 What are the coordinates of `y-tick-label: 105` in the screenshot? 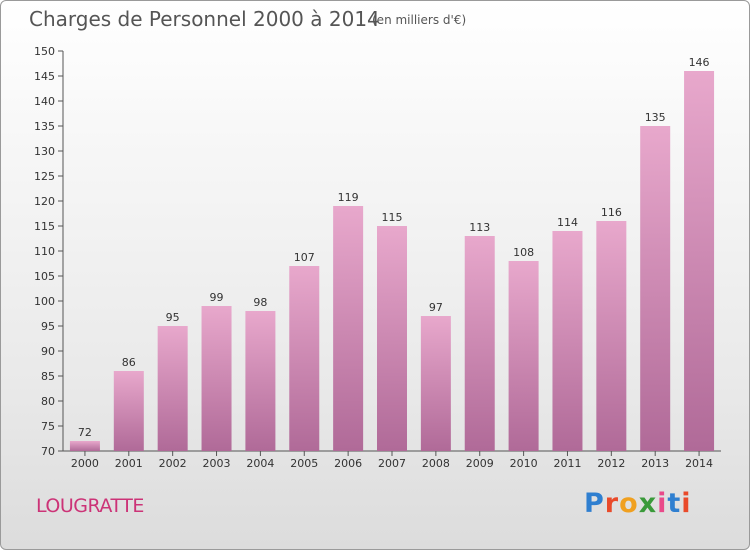 It's located at (44, 276).